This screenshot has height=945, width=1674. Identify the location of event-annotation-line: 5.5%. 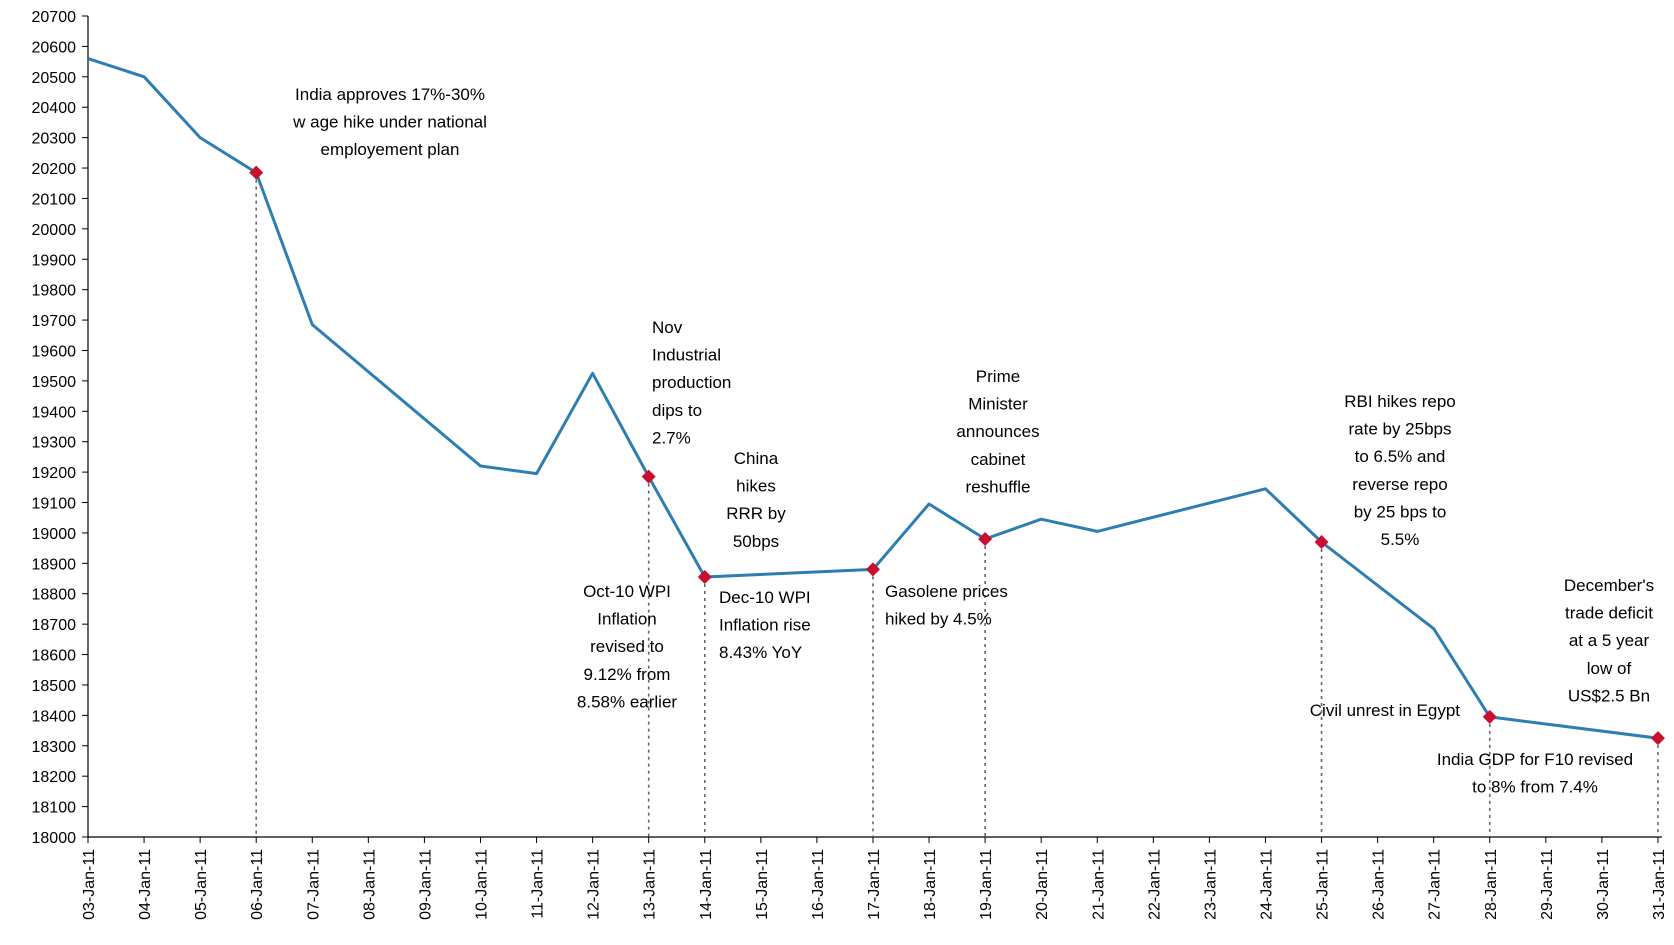
(1400, 539).